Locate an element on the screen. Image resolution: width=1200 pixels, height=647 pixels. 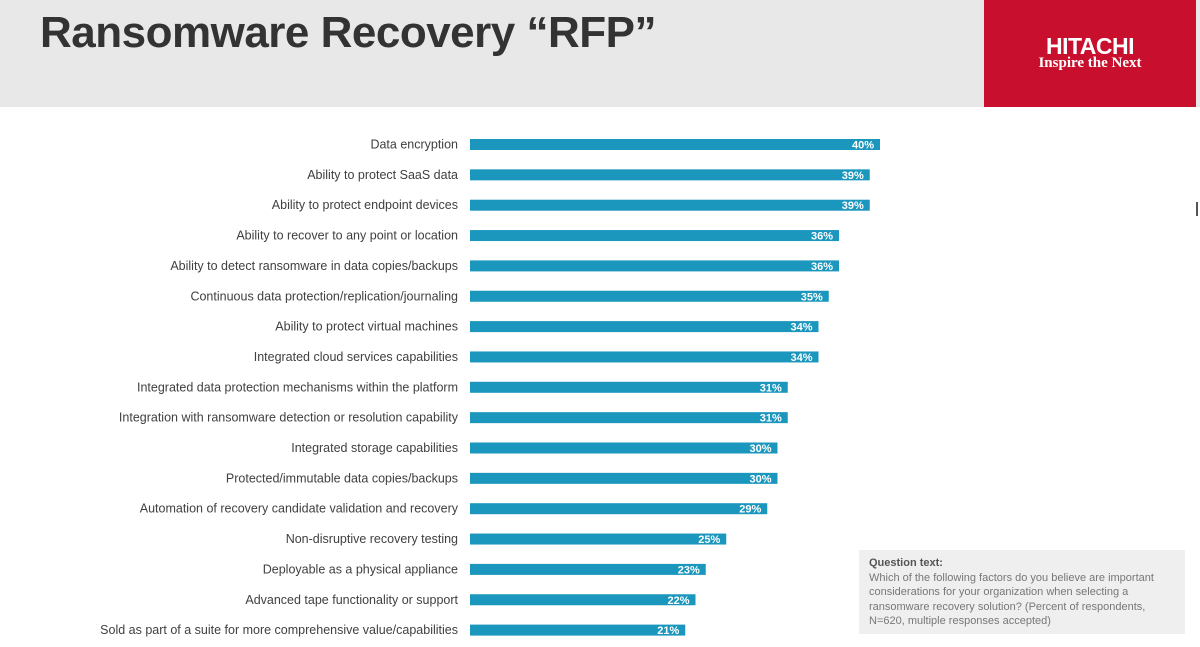
category-label: Ability to protect SaaS data is located at coordinates (382, 175).